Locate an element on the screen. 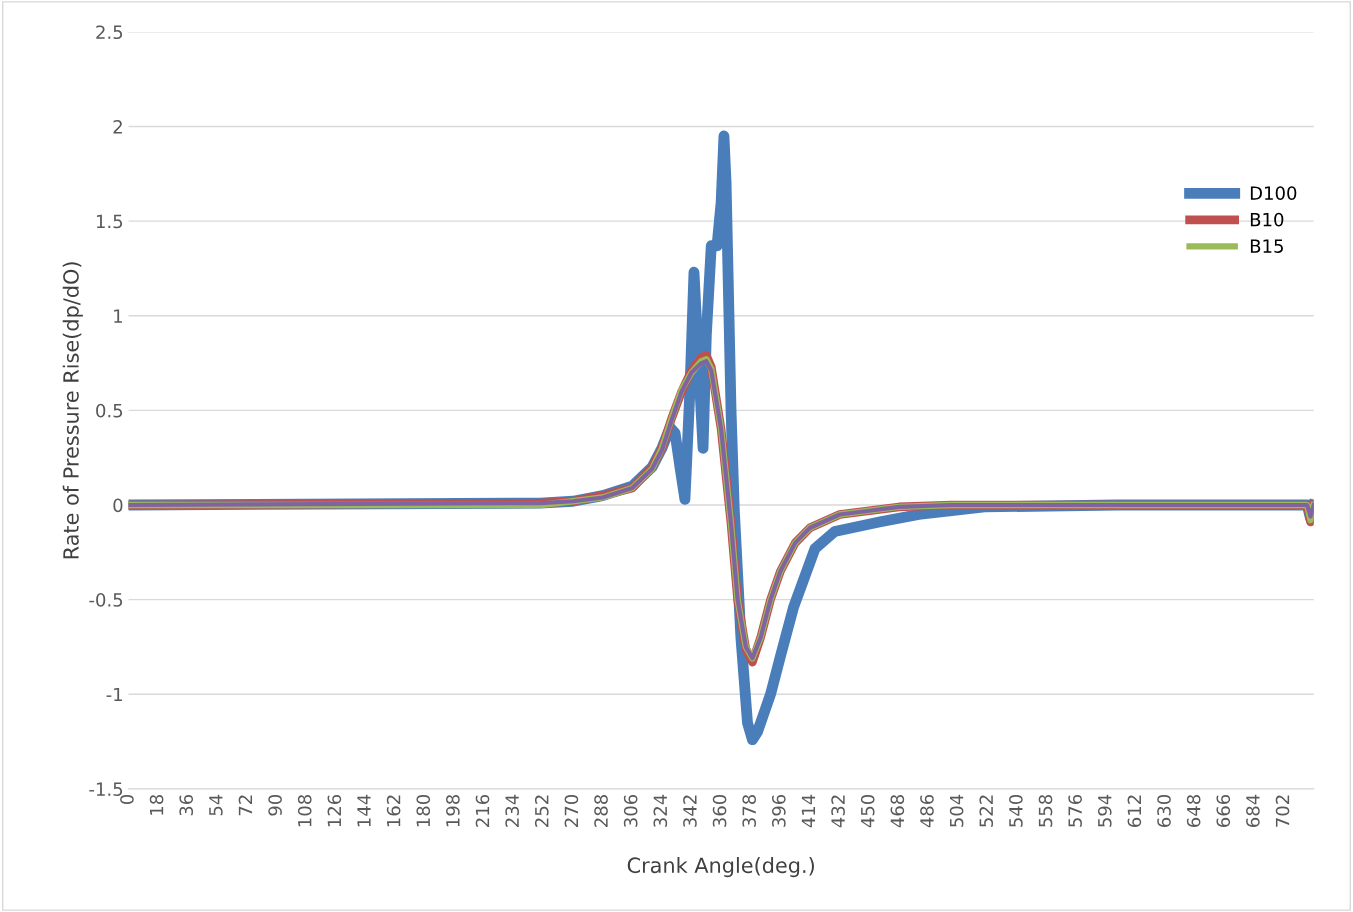  x-tick-label: 36 is located at coordinates (186, 805).